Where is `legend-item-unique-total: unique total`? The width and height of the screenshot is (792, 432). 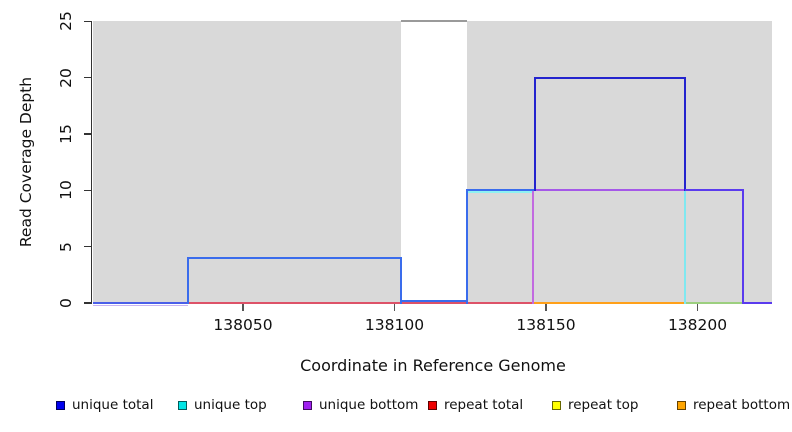
legend-item-unique-total: unique total is located at coordinates (105, 405).